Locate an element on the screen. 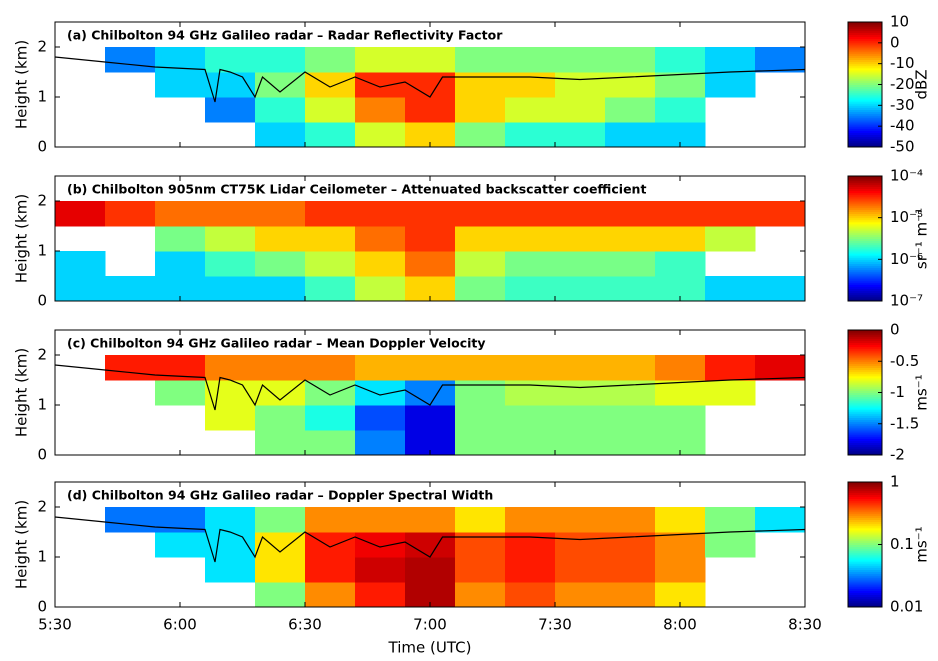 The height and width of the screenshot is (661, 938). y-tick-label: 1 is located at coordinates (42, 251).